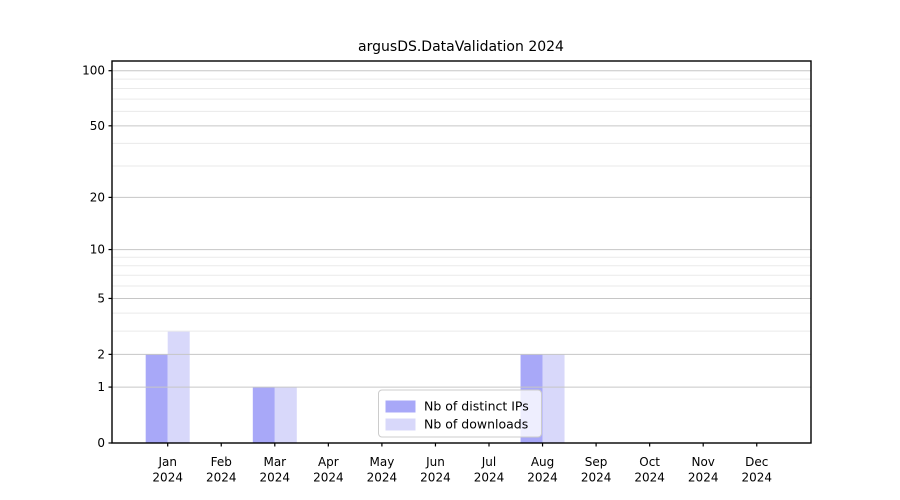 The width and height of the screenshot is (900, 500). What do you see at coordinates (156, 398) in the screenshot?
I see `bar-jan-distinct-ips` at bounding box center [156, 398].